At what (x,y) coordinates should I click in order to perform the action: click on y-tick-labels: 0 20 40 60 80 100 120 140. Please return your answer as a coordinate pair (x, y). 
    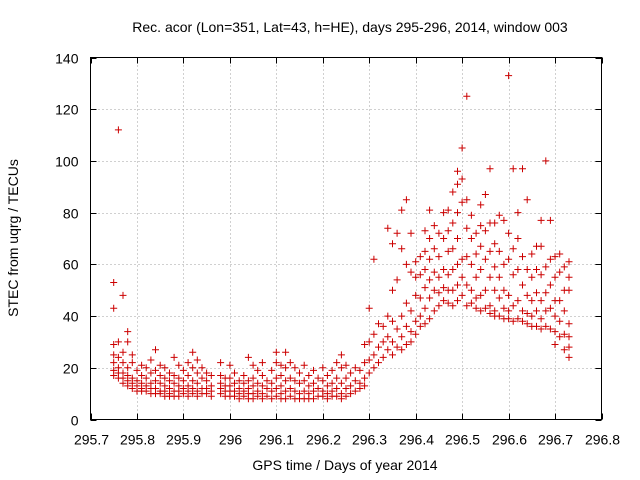
    Looking at the image, I should click on (67, 240).